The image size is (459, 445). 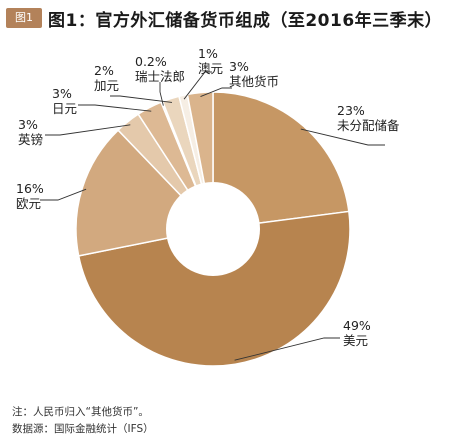 I want to click on slice-label-chf: 0.2% 瑞士法郎, so click(x=160, y=69).